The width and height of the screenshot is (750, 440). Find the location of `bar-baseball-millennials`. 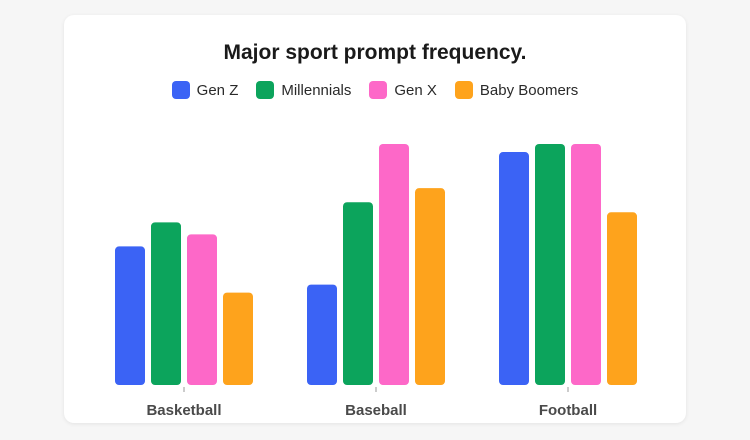

bar-baseball-millennials is located at coordinates (358, 293).